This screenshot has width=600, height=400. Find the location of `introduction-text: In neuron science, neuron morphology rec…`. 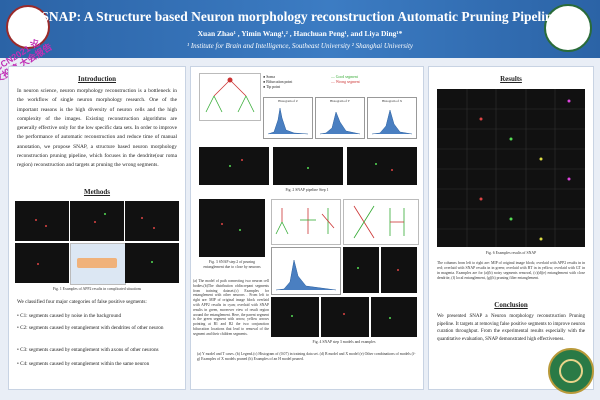

introduction-text: In neuron science, neuron morphology rec… is located at coordinates (97, 128).